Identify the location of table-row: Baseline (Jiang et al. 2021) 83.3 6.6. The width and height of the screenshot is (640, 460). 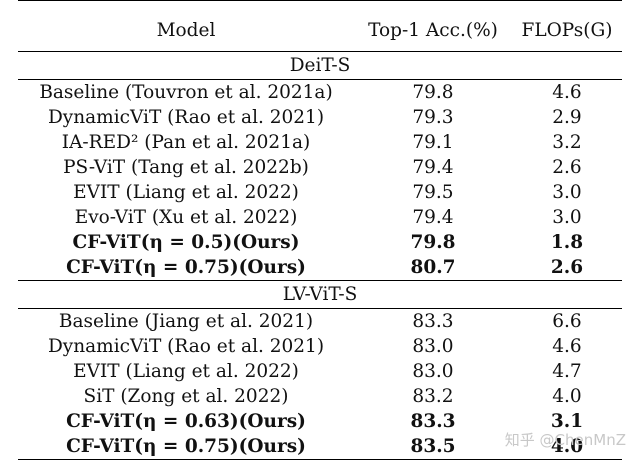
(320, 321).